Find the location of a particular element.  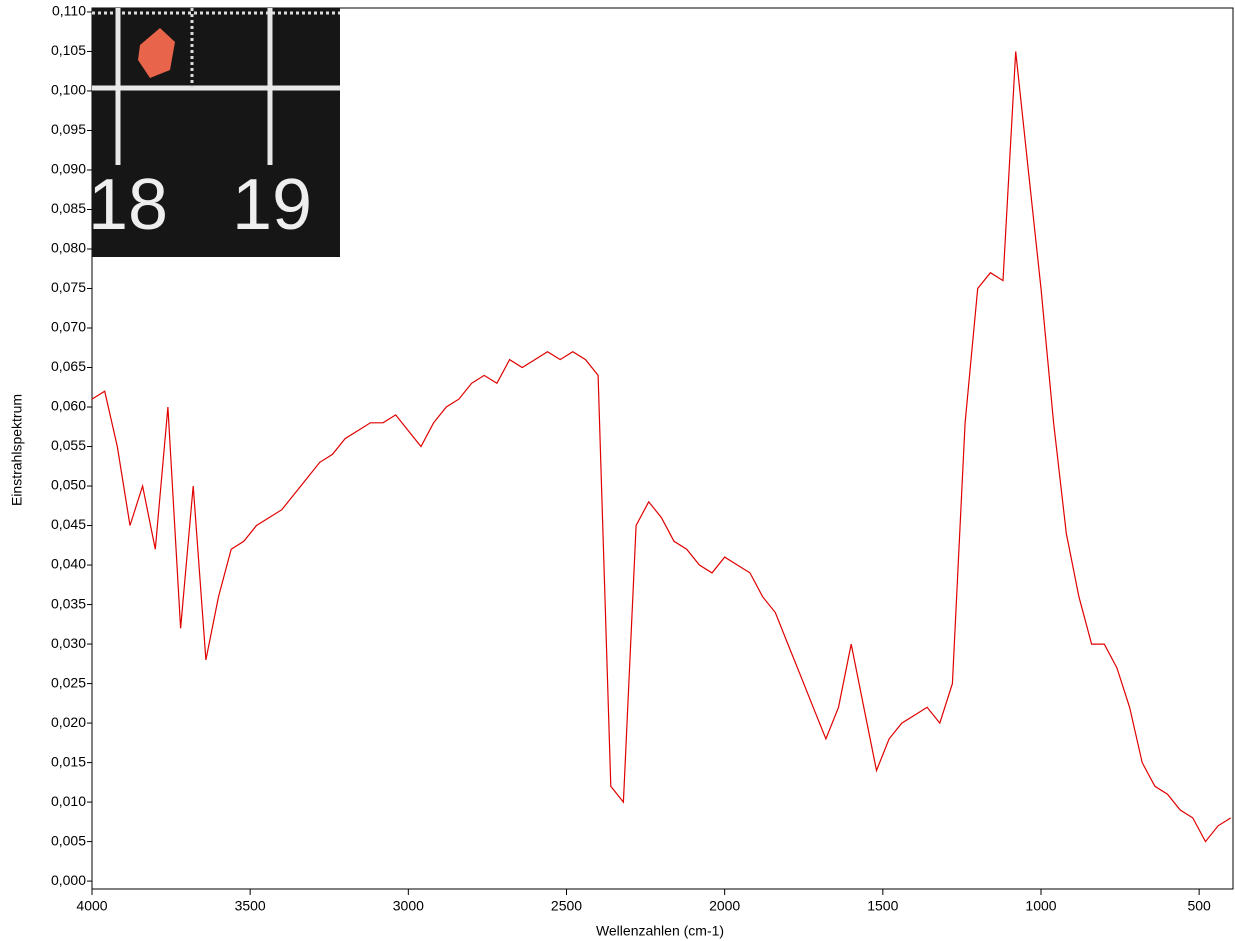

y-tick-label: 0,020 is located at coordinates (68, 722).